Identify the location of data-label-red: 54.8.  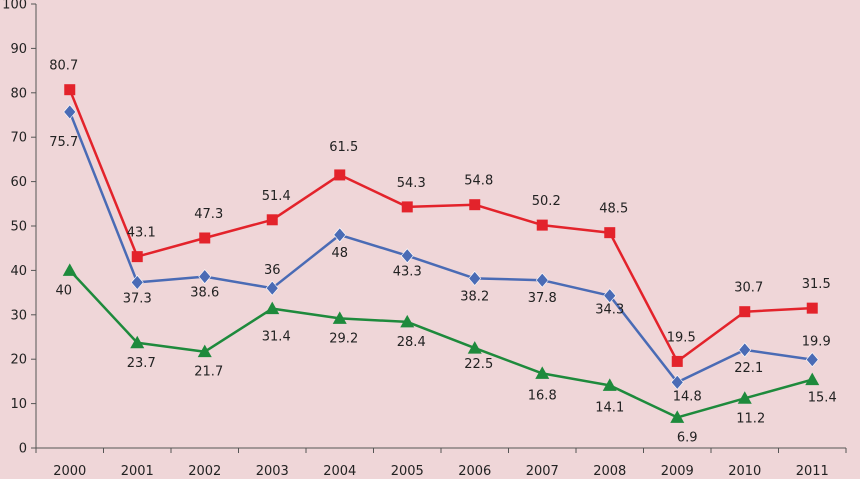
(478, 181).